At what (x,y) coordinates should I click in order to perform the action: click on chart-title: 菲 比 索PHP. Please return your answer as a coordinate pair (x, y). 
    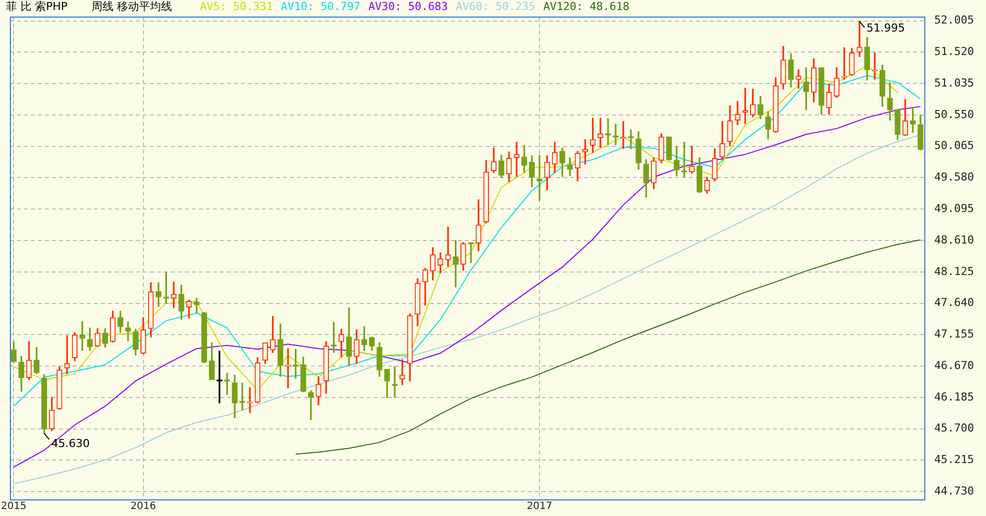
    Looking at the image, I should click on (37, 6).